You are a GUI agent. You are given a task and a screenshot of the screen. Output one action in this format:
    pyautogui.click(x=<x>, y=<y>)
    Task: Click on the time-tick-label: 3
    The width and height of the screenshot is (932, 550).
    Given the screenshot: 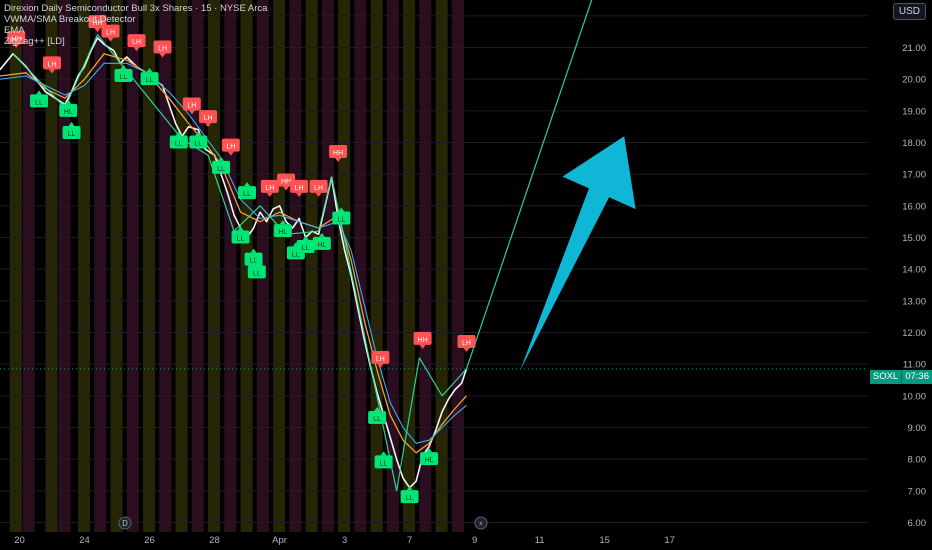 What is the action you would take?
    pyautogui.click(x=344, y=540)
    